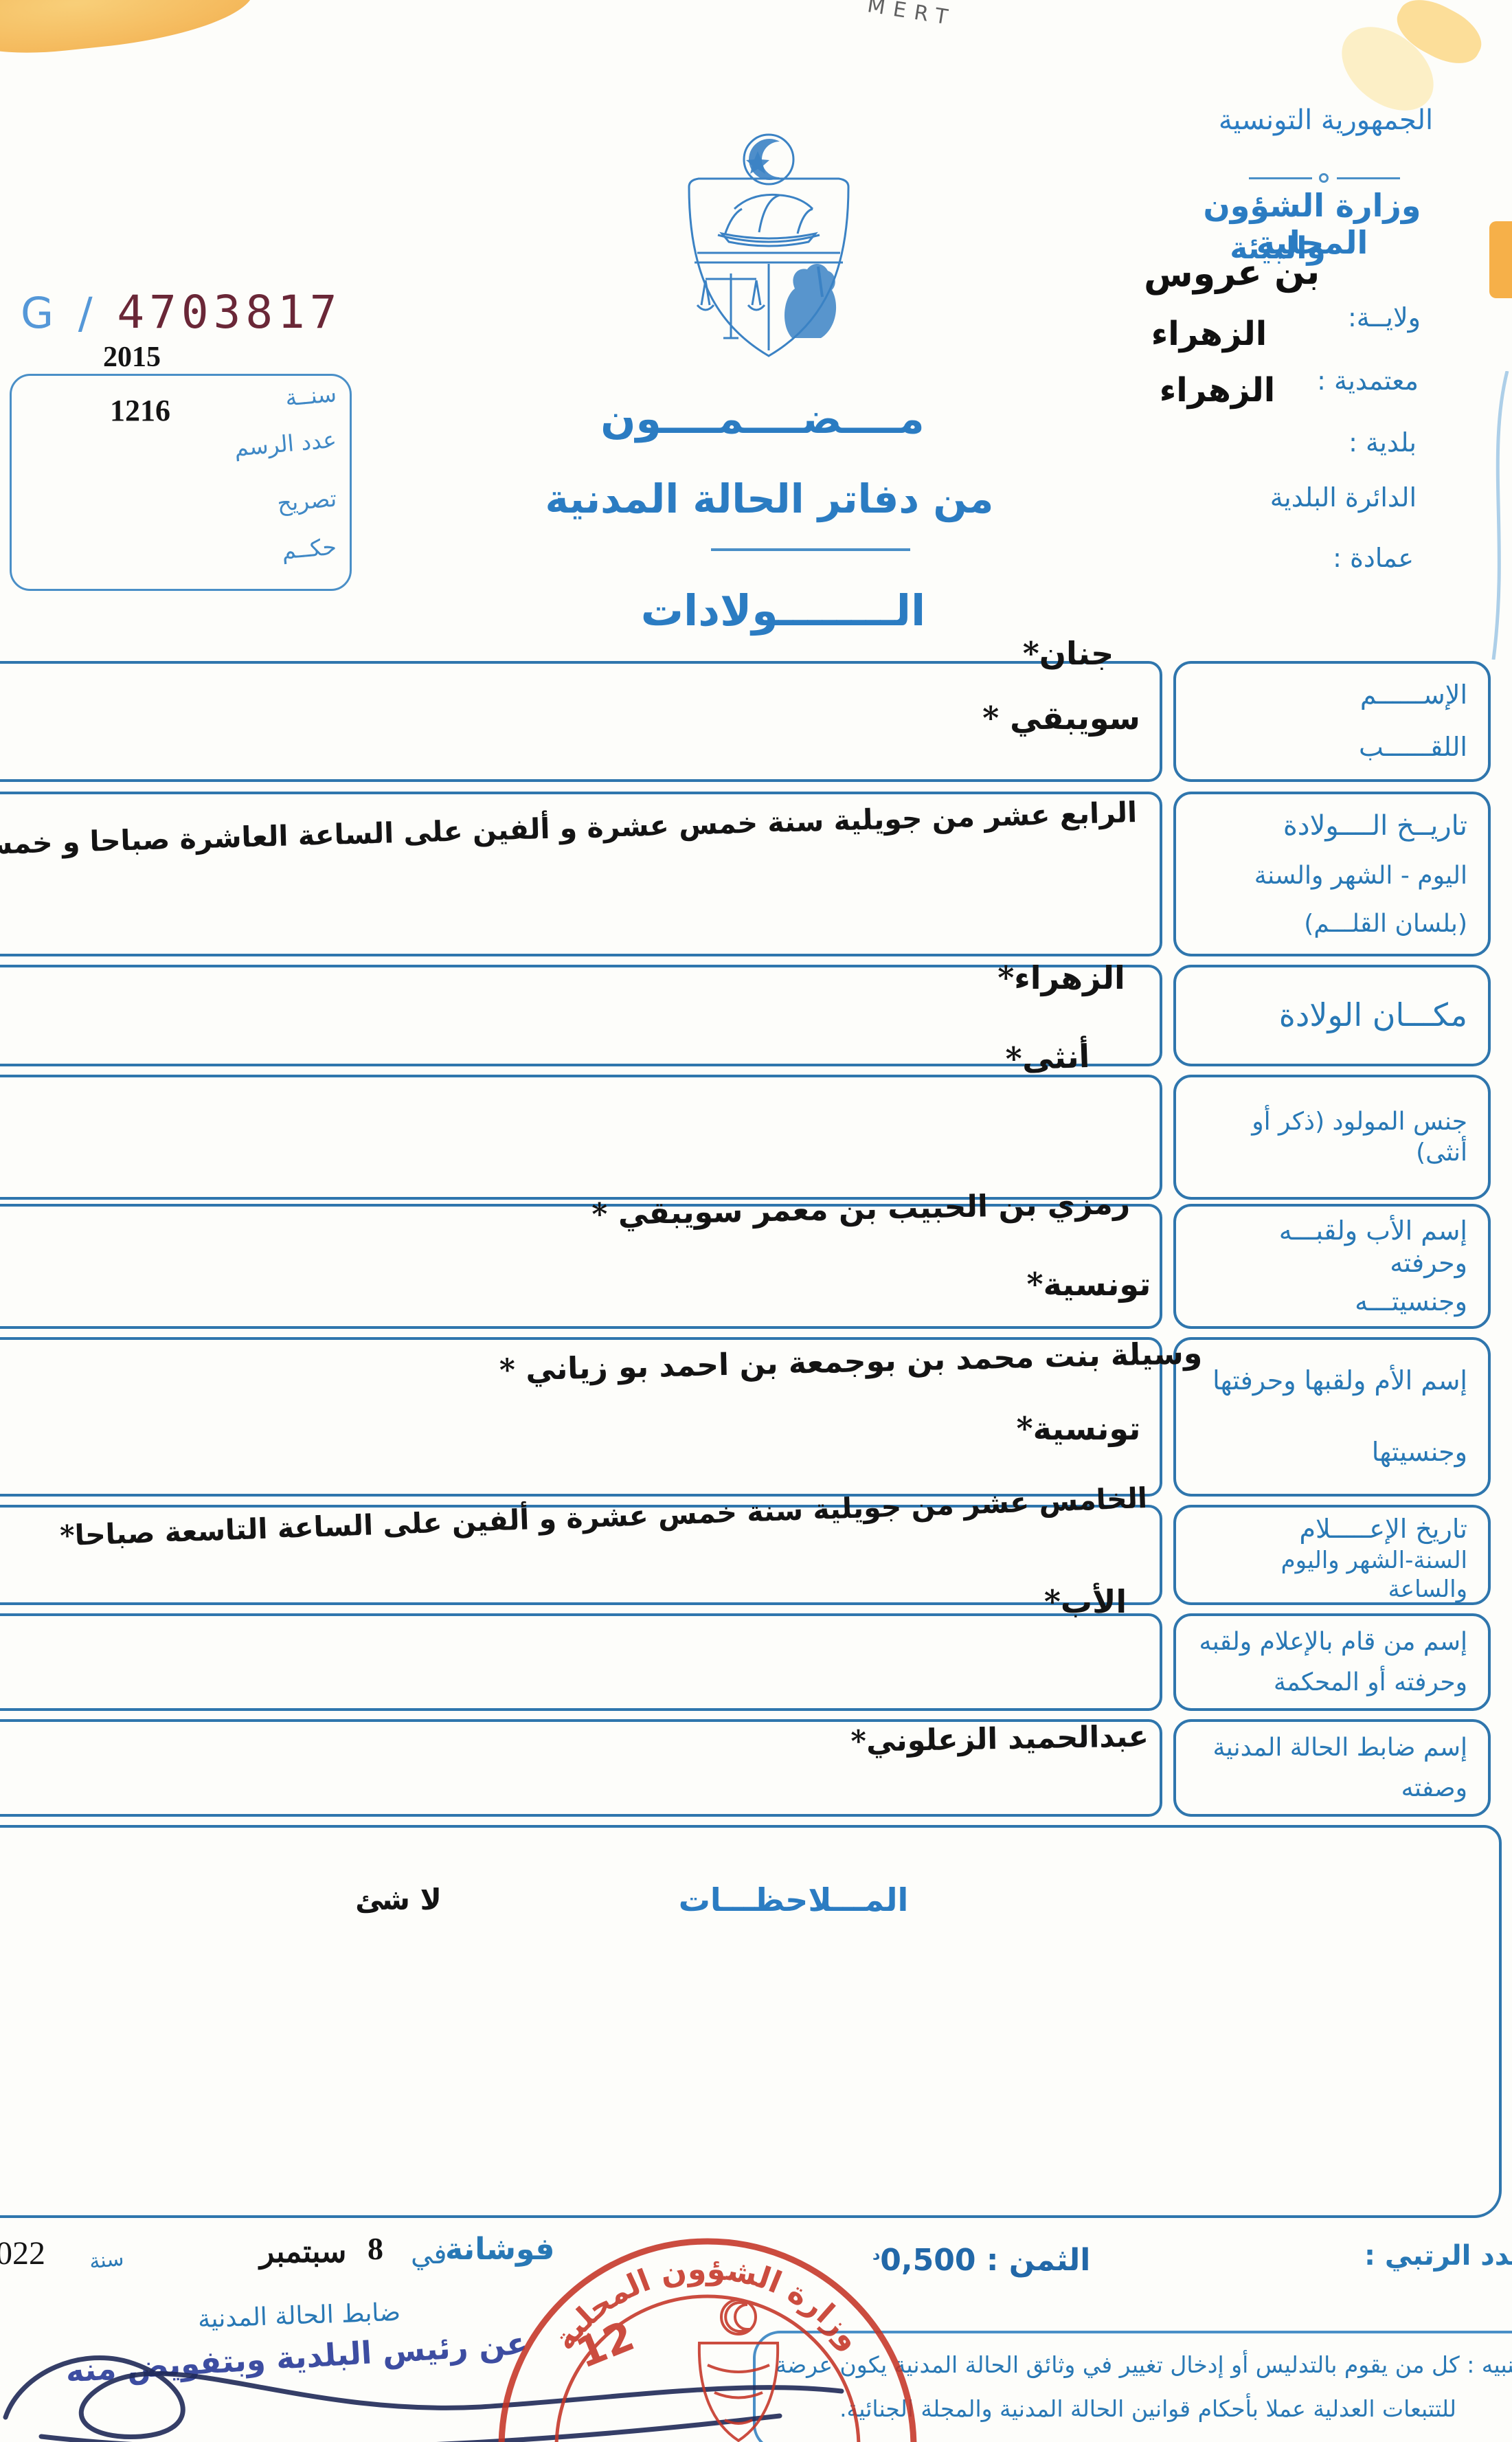 Image resolution: width=1512 pixels, height=2442 pixels. I want to click on surname-value: سويبقي *, so click(1061, 718).